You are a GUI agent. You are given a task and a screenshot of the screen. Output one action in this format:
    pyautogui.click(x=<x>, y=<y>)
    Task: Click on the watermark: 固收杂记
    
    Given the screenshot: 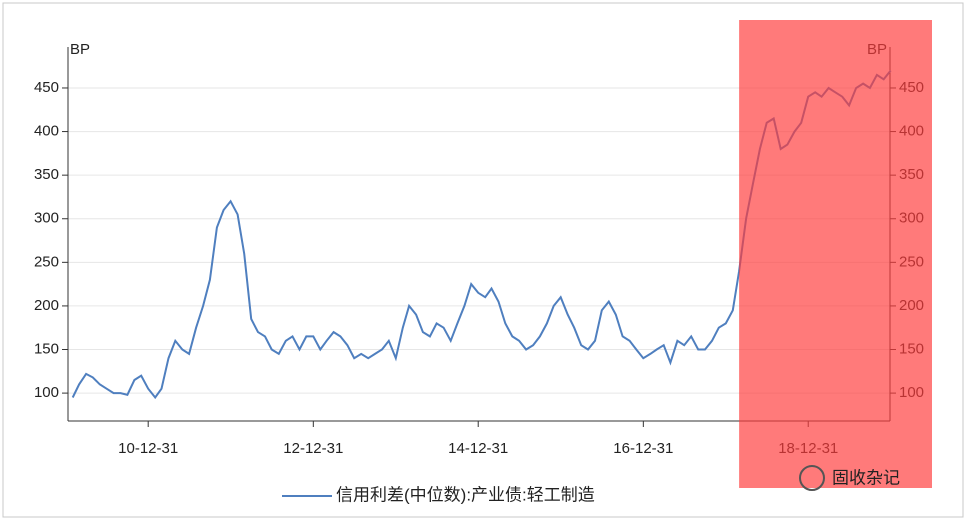 What is the action you would take?
    pyautogui.click(x=849, y=478)
    